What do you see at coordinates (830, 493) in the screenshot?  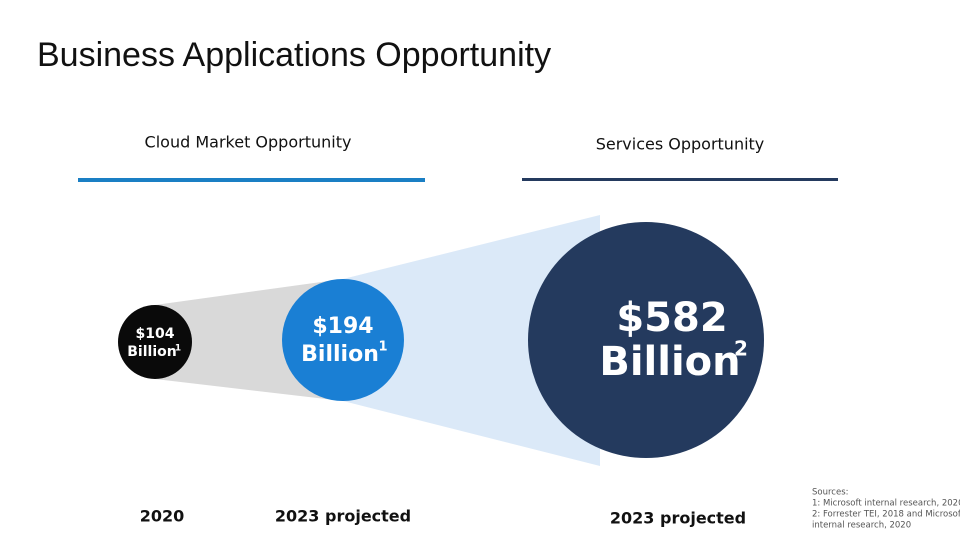 I see `sources-heading: Sources:` at bounding box center [830, 493].